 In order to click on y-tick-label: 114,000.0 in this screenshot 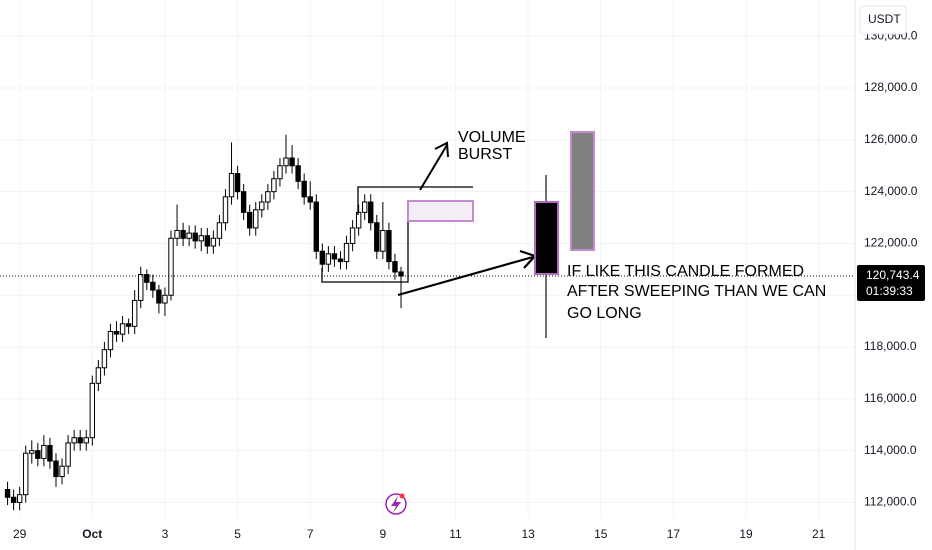, I will do `click(890, 450)`.